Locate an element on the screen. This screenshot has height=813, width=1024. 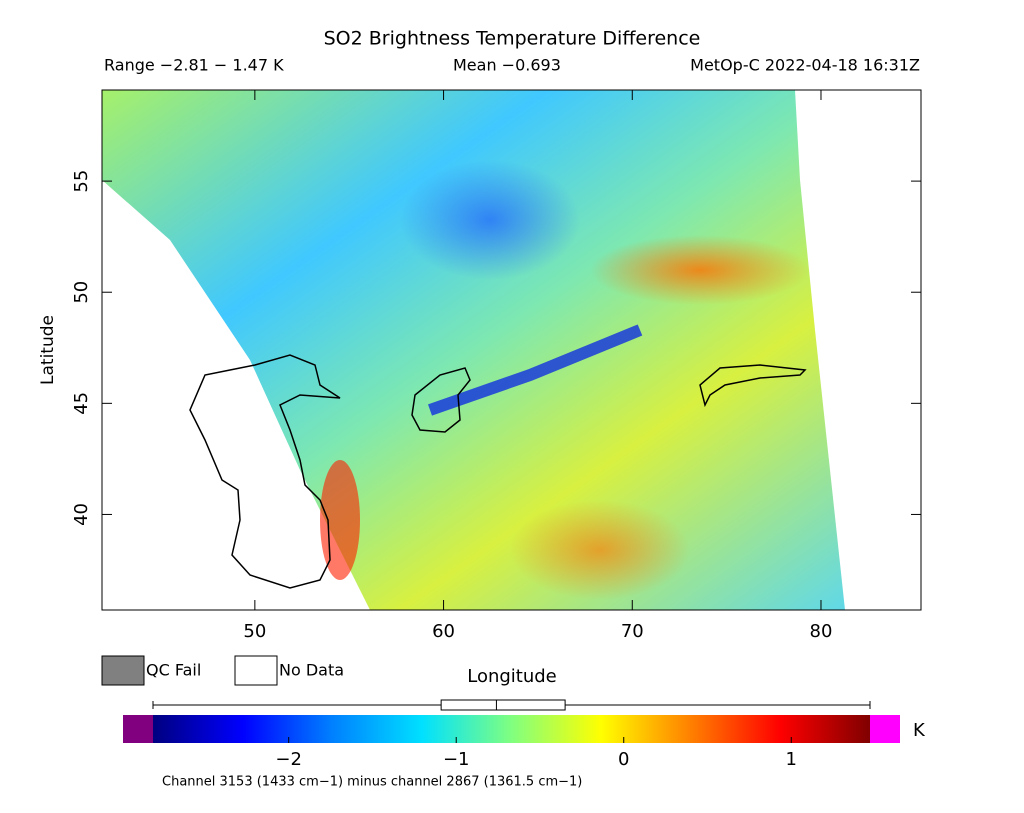
colorbar-over is located at coordinates (885, 729).